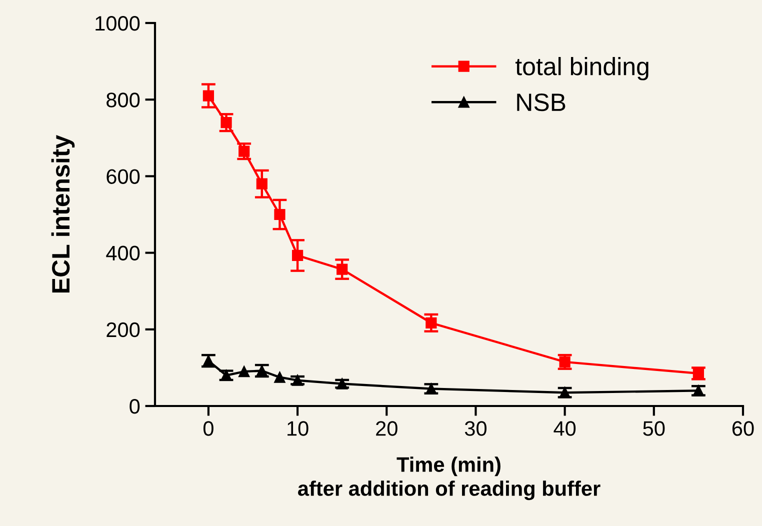 The height and width of the screenshot is (526, 762). What do you see at coordinates (541, 102) in the screenshot?
I see `legend-label: NSB` at bounding box center [541, 102].